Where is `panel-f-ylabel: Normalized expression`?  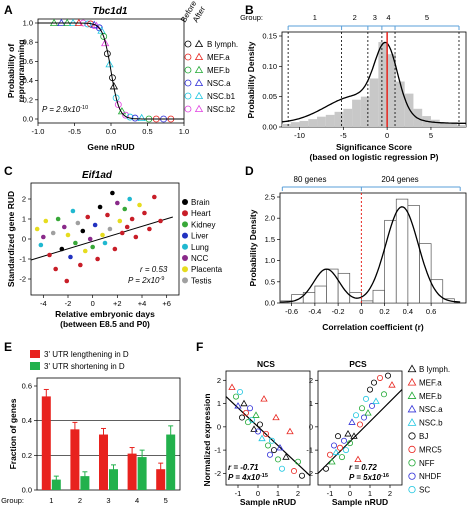
panel-f-ylabel: Normalized expression is located at coordinates (207, 439).